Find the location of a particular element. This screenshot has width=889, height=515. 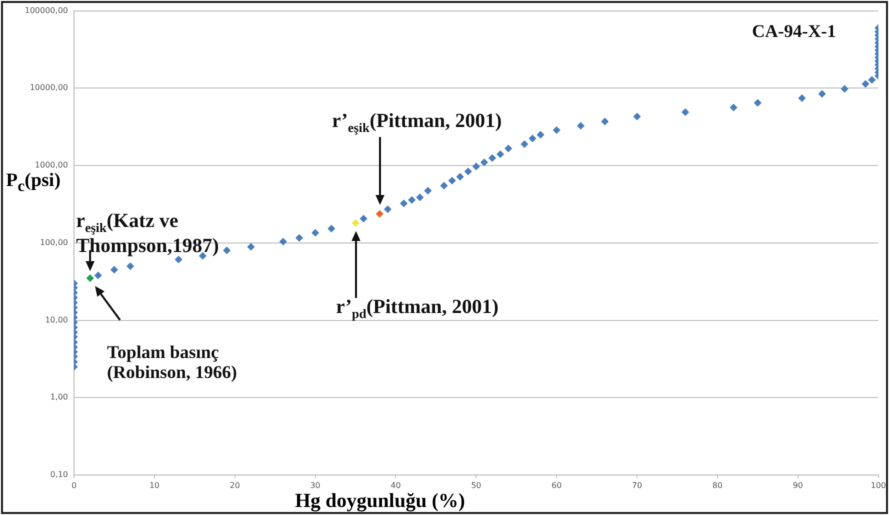

x-tick-label: 90 is located at coordinates (798, 485).